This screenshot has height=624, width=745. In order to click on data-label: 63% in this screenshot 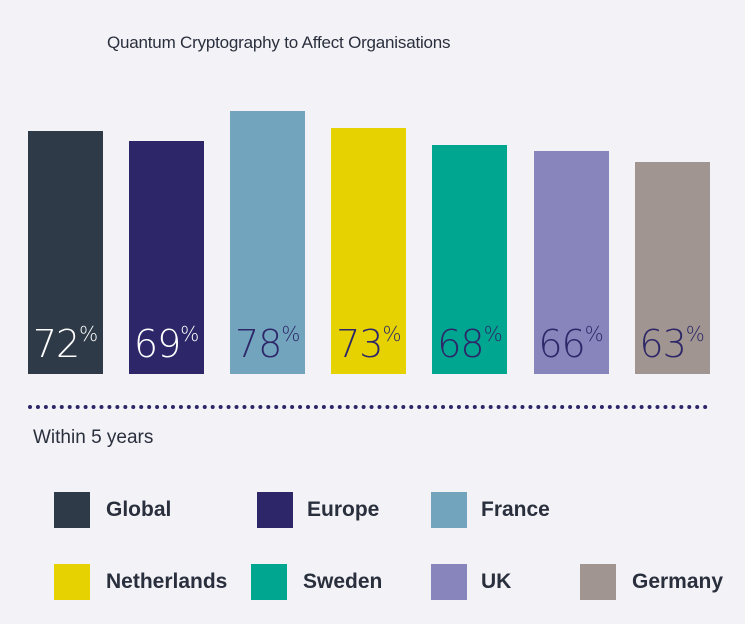, I will do `click(672, 343)`.